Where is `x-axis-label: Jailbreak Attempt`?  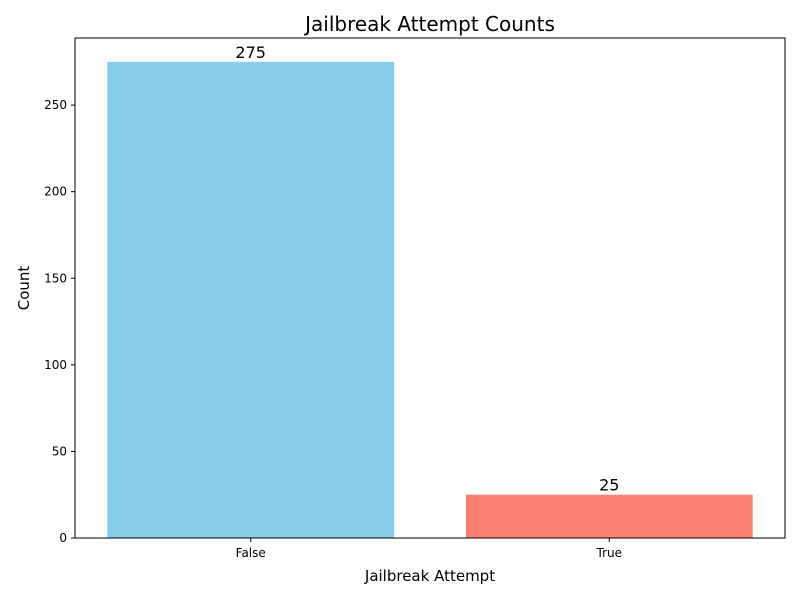
x-axis-label: Jailbreak Attempt is located at coordinates (429, 576).